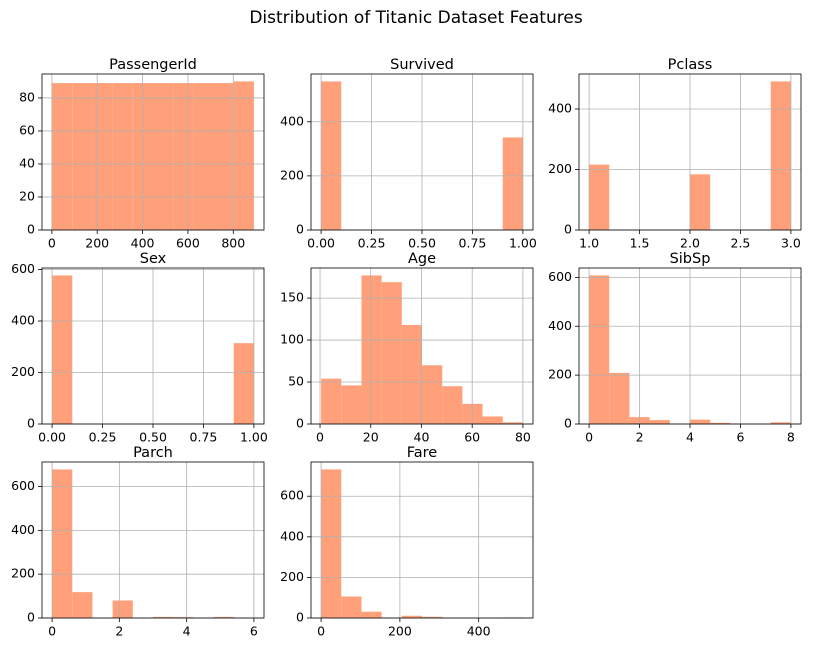  I want to click on subplot-title: SibSp, so click(690, 259).